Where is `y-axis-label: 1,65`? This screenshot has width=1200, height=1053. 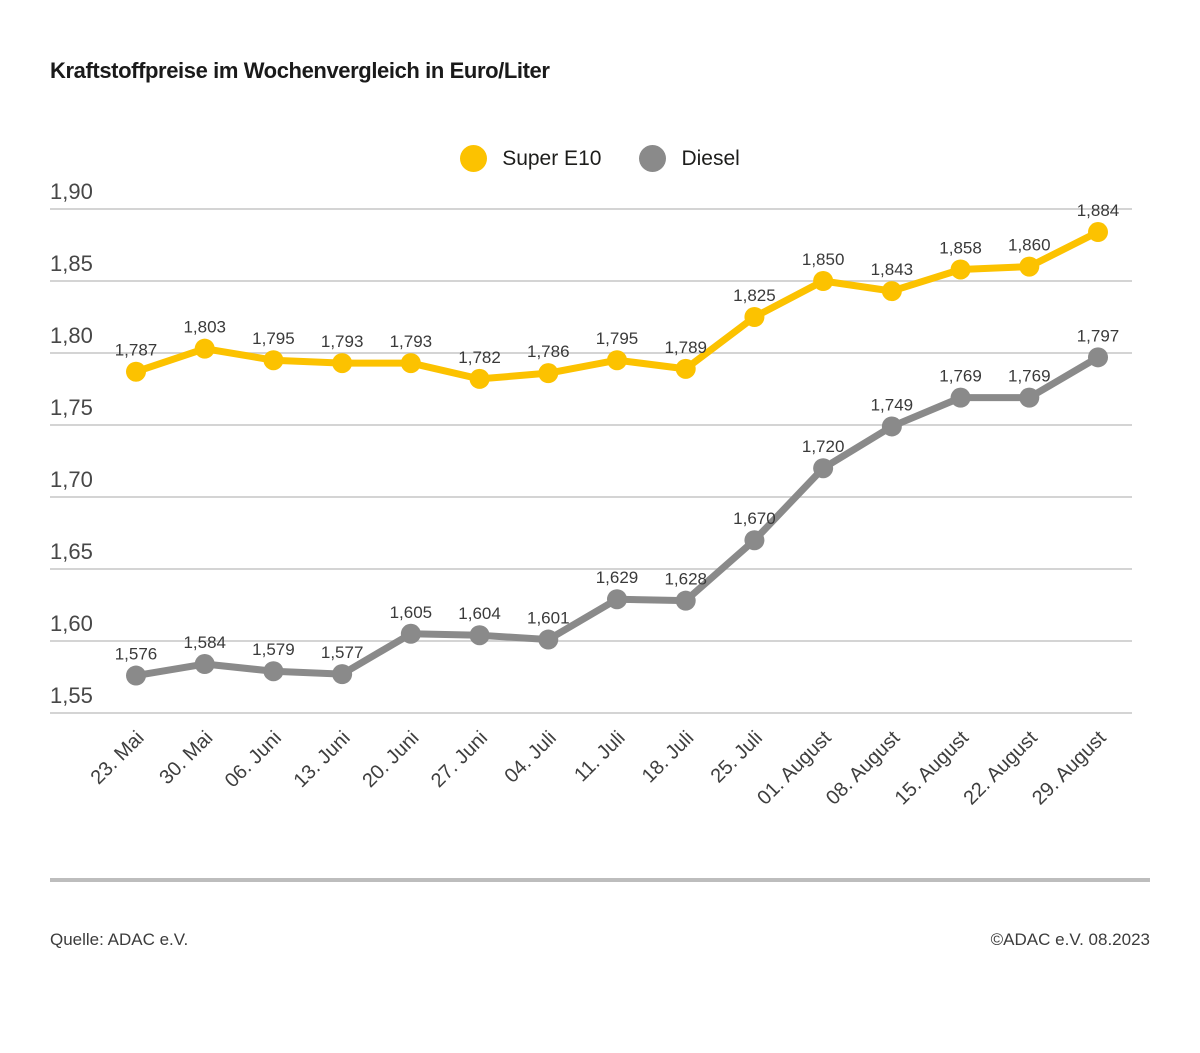 y-axis-label: 1,65 is located at coordinates (71, 551).